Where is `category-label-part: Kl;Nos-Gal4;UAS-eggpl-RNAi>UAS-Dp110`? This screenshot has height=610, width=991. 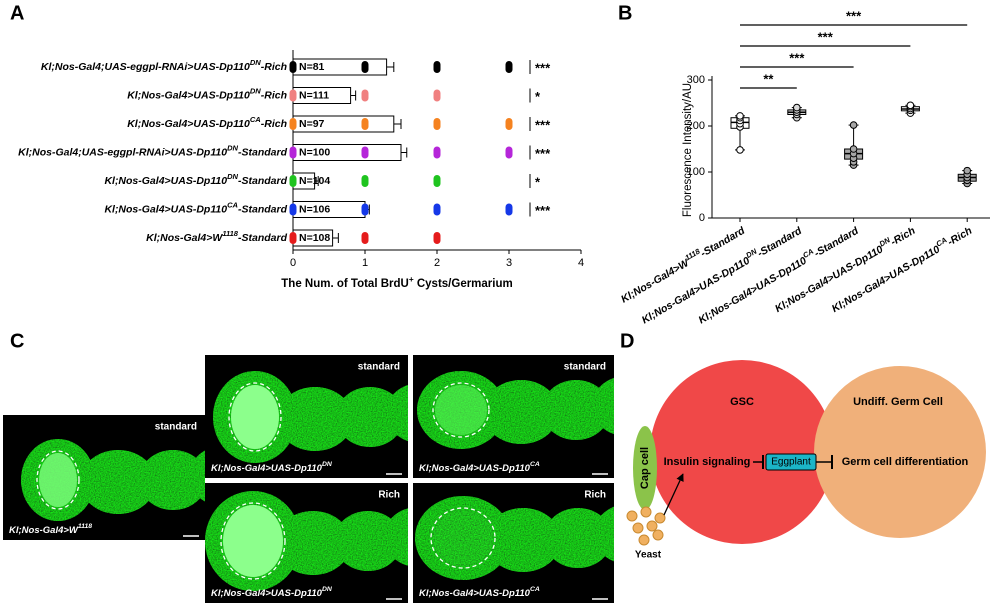
category-label-part: Kl;Nos-Gal4;UAS-eggpl-RNAi>UAS-Dp110 is located at coordinates (122, 152).